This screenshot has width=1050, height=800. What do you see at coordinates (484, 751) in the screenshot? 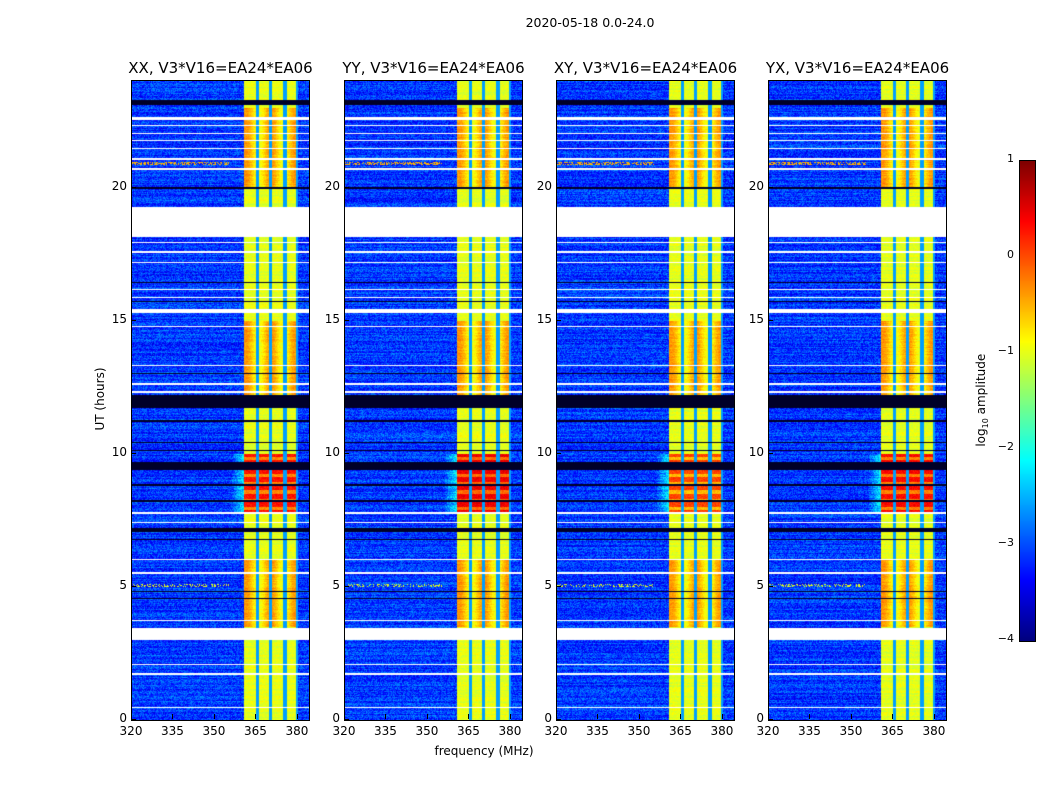
I see `x-axis-label: frequency (MHz)` at bounding box center [484, 751].